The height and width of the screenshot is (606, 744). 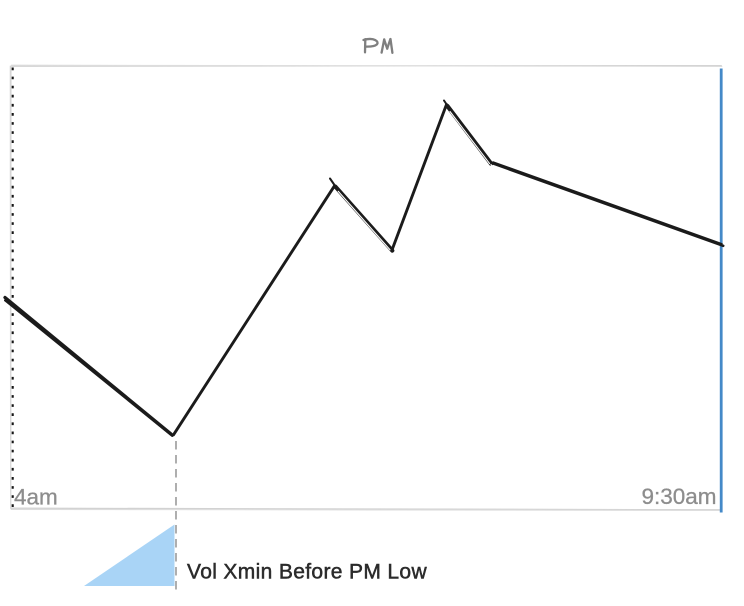 What do you see at coordinates (678, 496) in the screenshot?
I see `svg-text: 9:30am` at bounding box center [678, 496].